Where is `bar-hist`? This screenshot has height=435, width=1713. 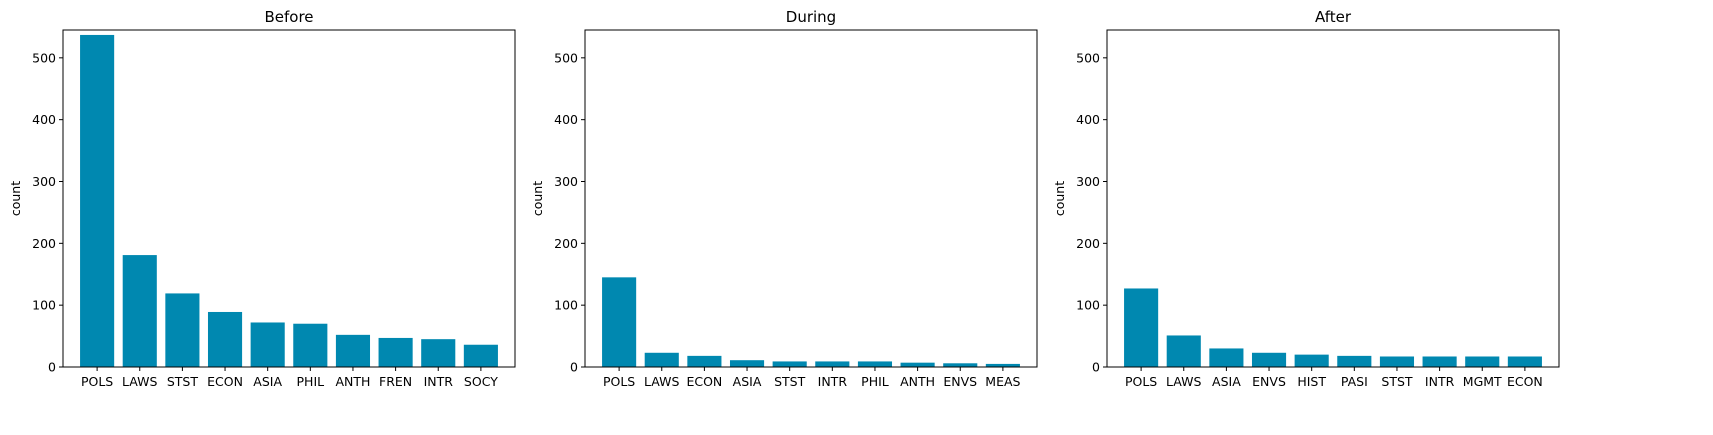 bar-hist is located at coordinates (1311, 360).